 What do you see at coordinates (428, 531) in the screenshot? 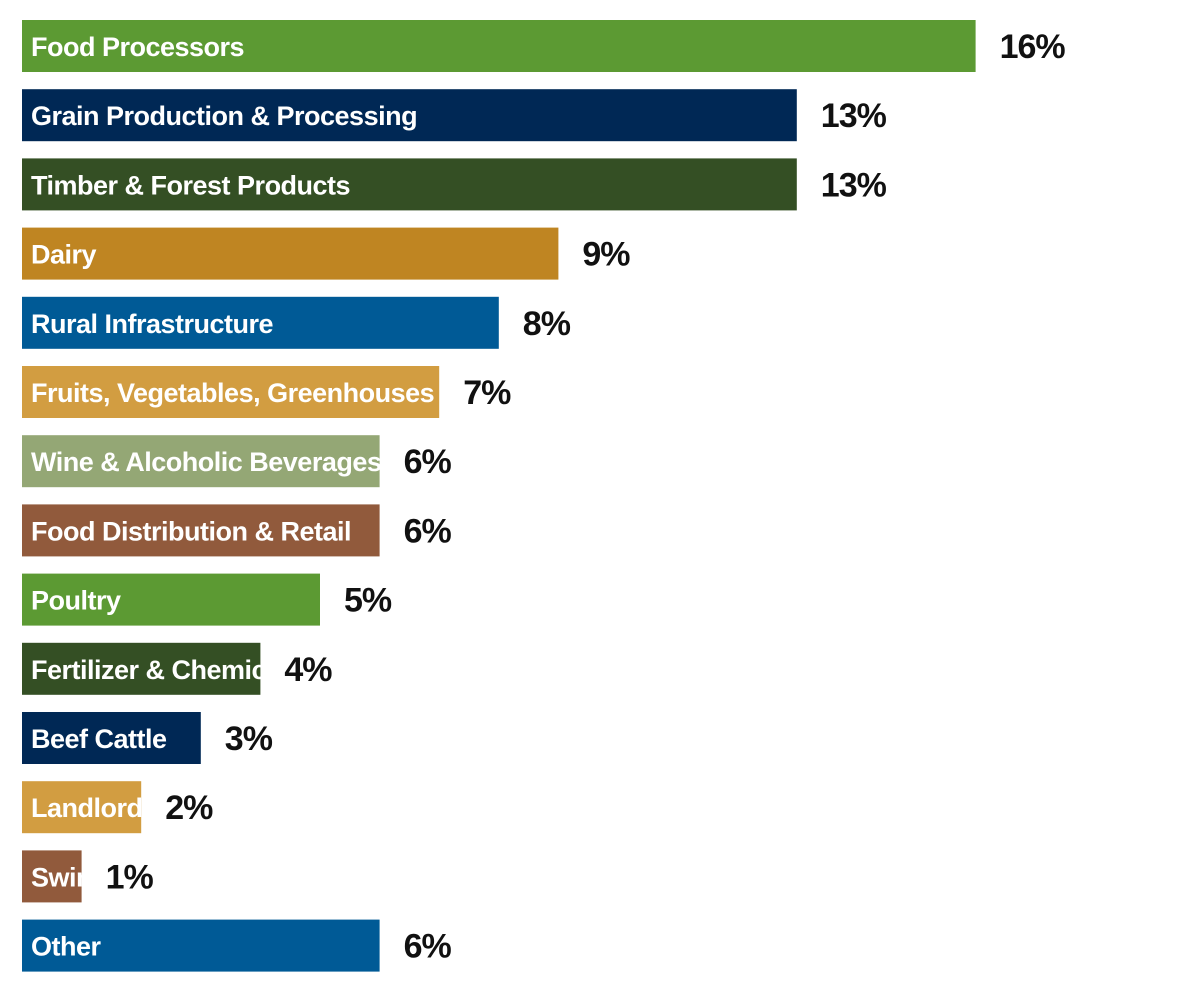
I see `value-label-7: 6%` at bounding box center [428, 531].